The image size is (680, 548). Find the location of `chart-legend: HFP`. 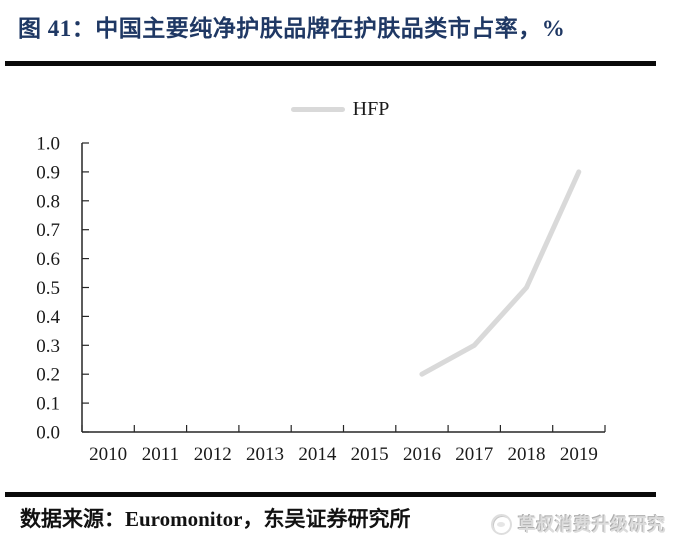

chart-legend: HFP is located at coordinates (340, 108).